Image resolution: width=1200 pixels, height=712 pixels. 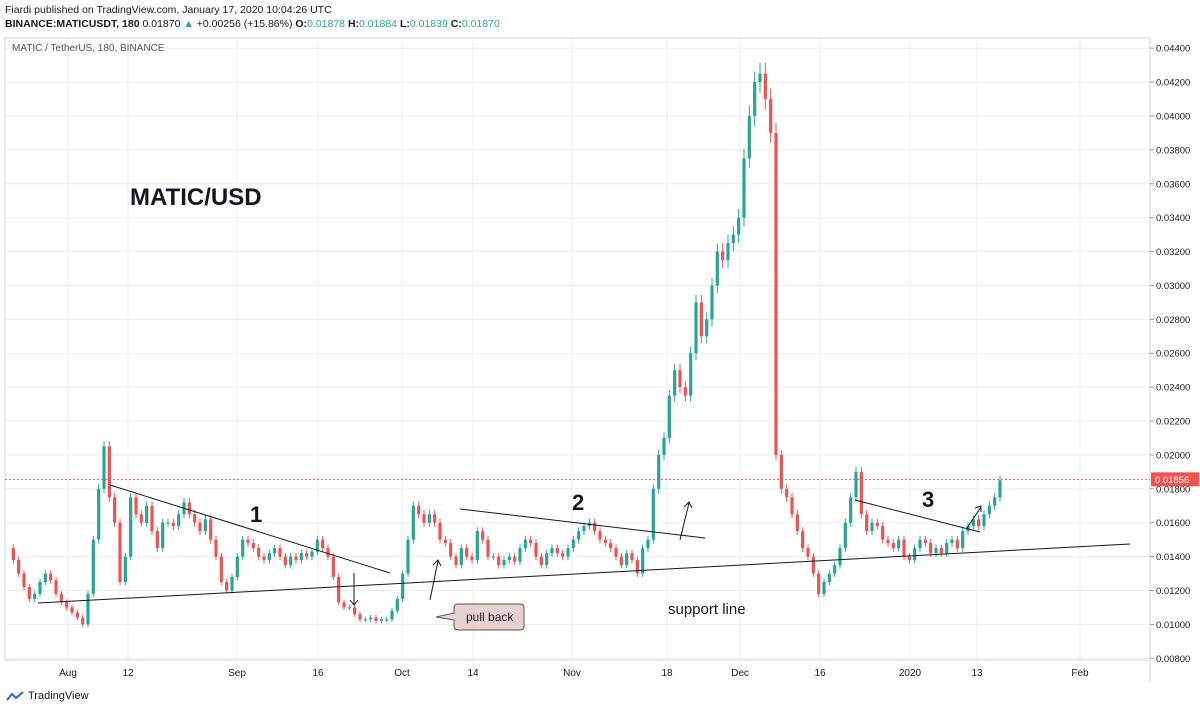 I want to click on y-tick-label: 0.04200, so click(x=1173, y=83).